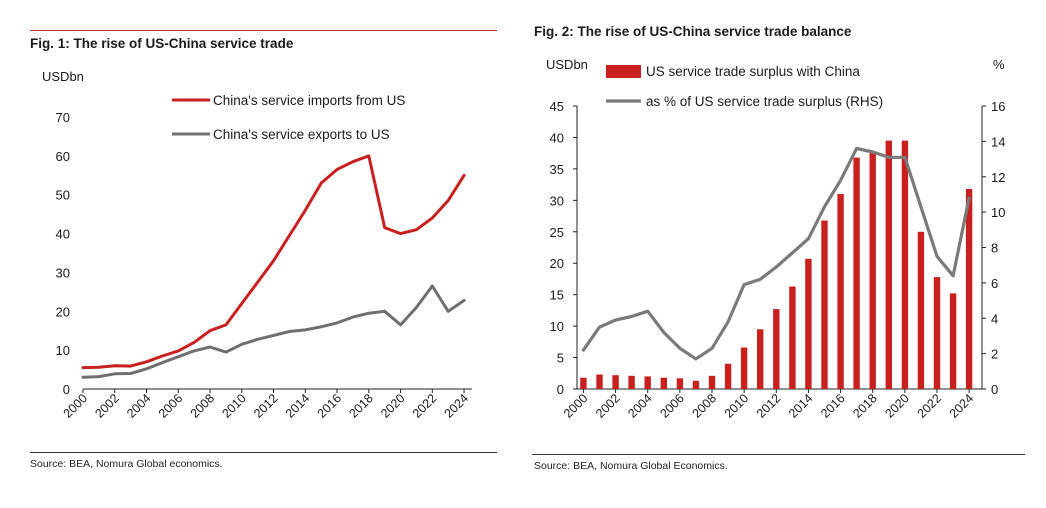  Describe the element at coordinates (576, 406) in the screenshot. I see `x-tick-label: 2000` at that location.